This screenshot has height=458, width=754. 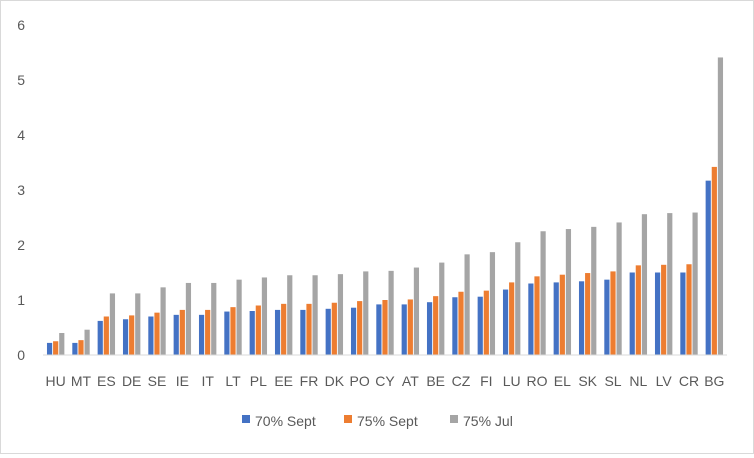 What do you see at coordinates (543, 293) in the screenshot?
I see `bar-RO-75-jul` at bounding box center [543, 293].